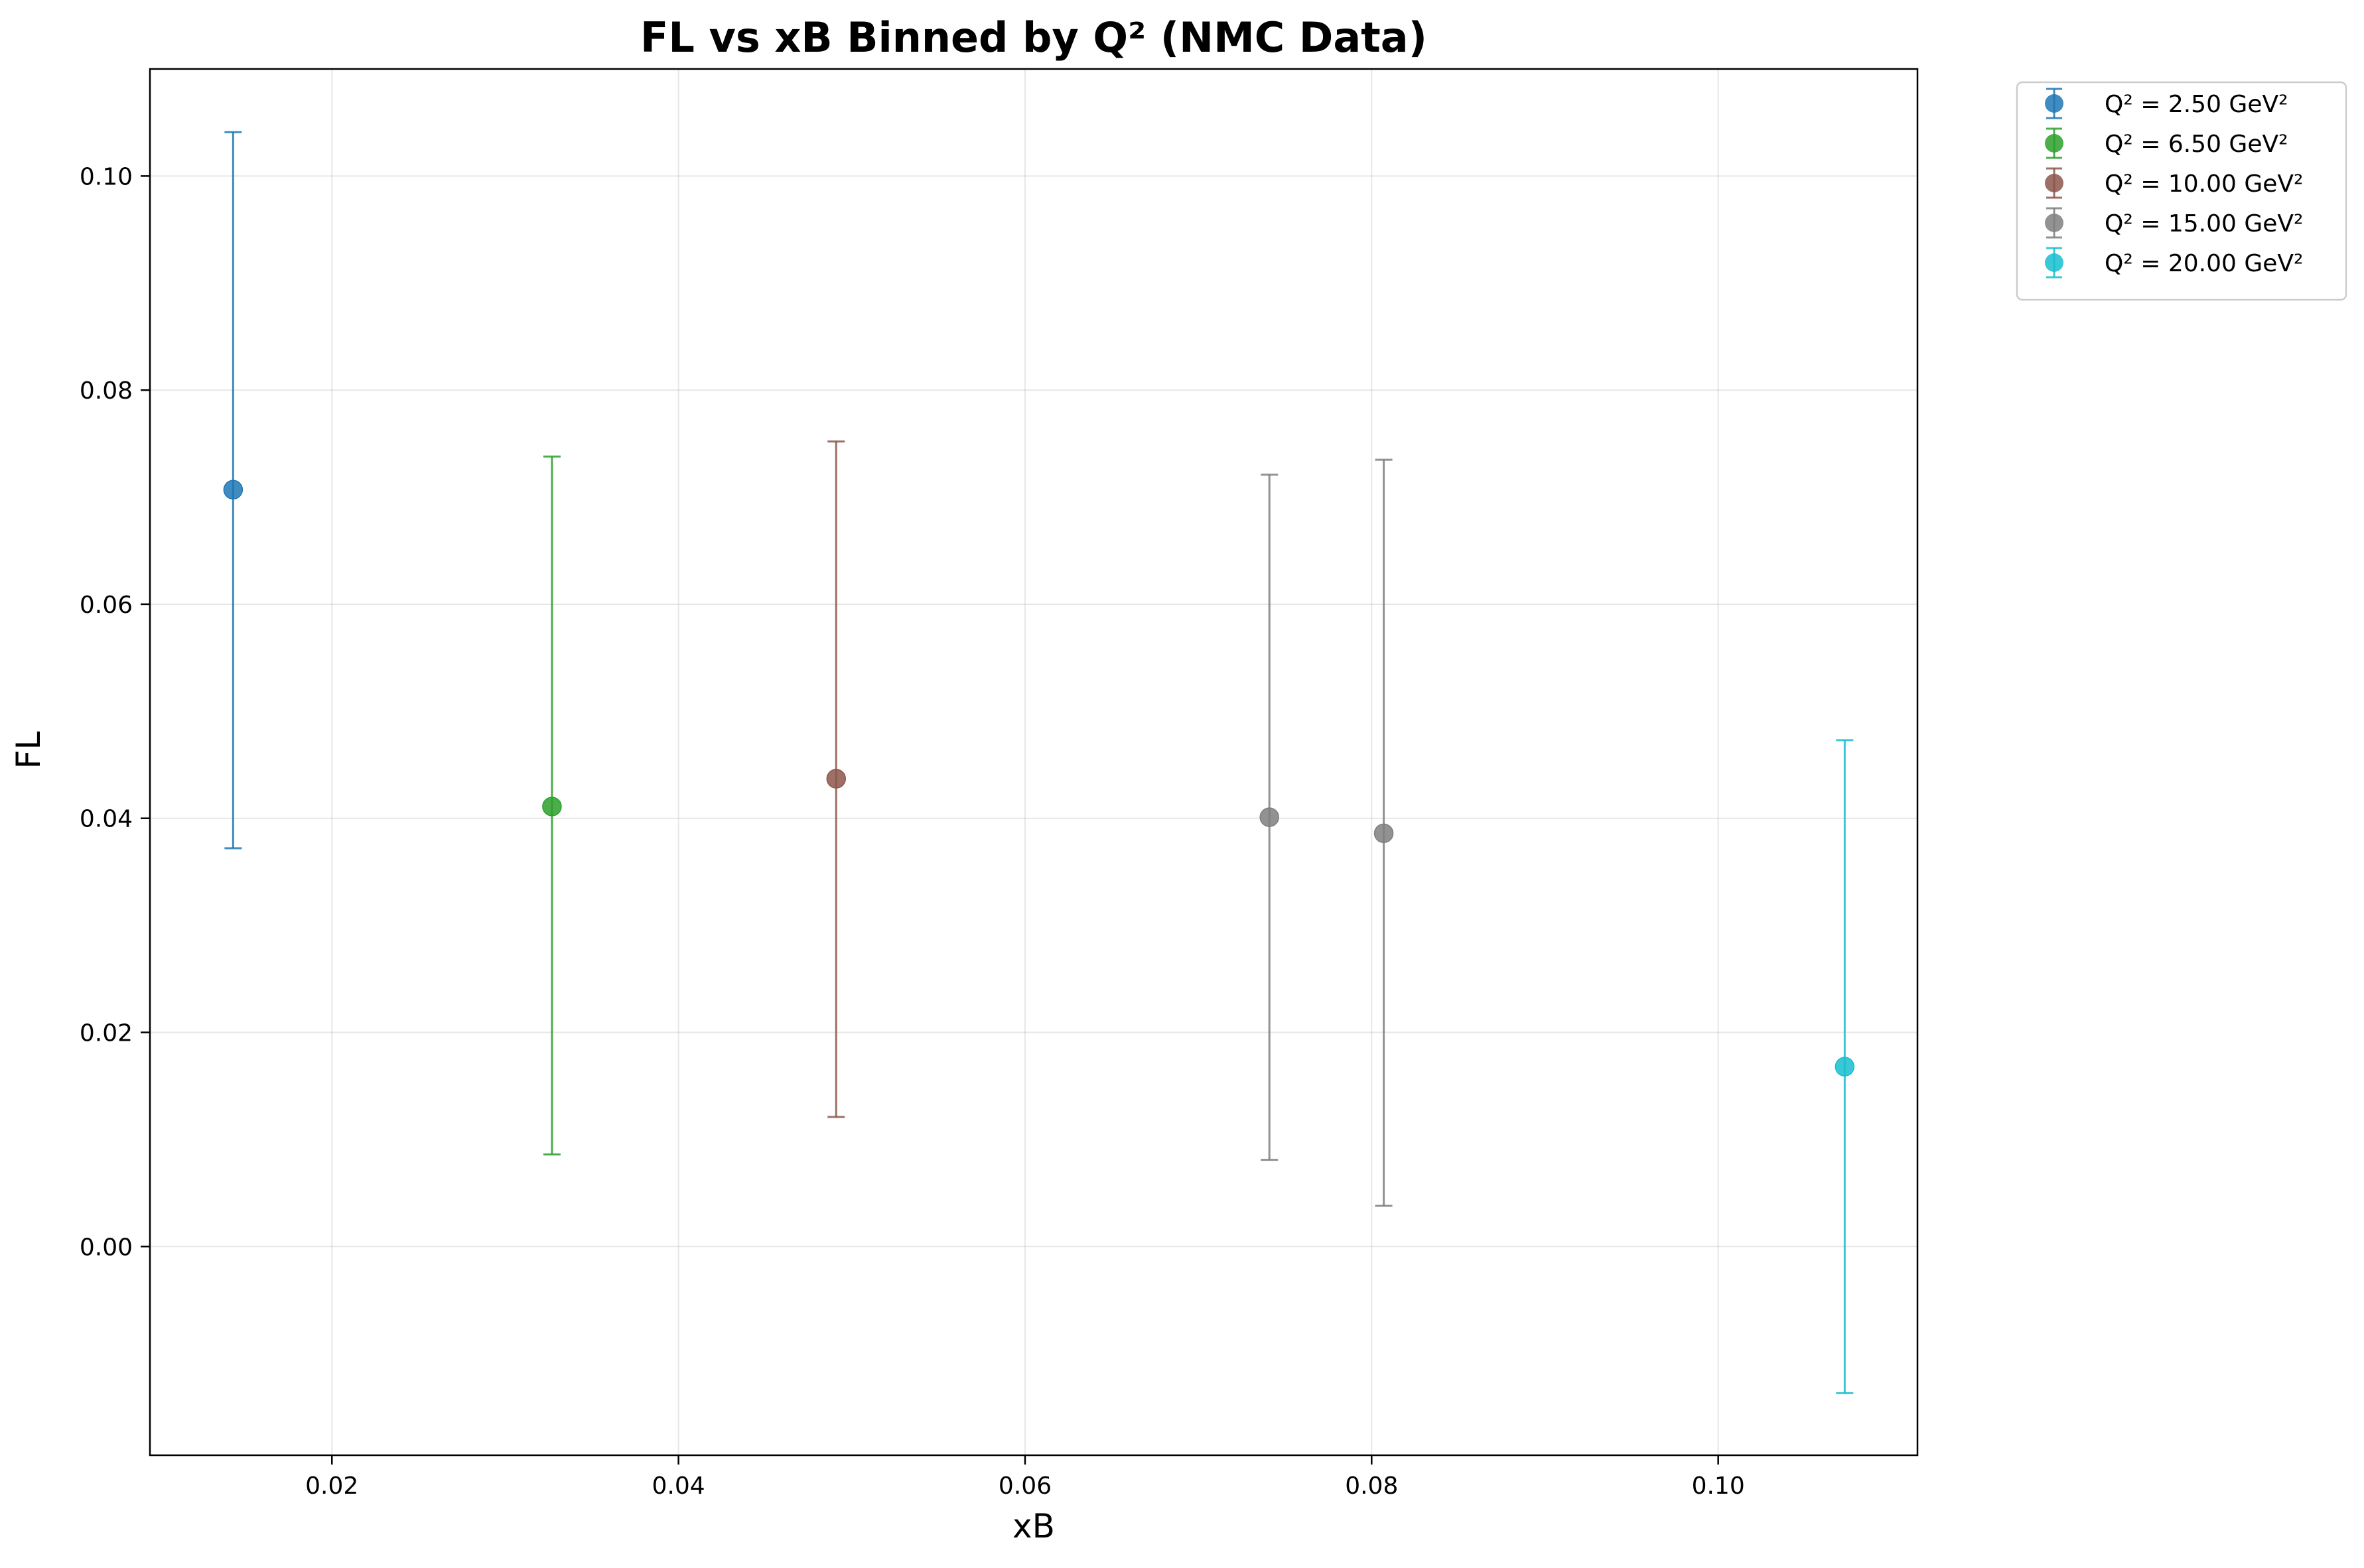  I want to click on x-tick-label: 0.08, so click(1371, 1486).